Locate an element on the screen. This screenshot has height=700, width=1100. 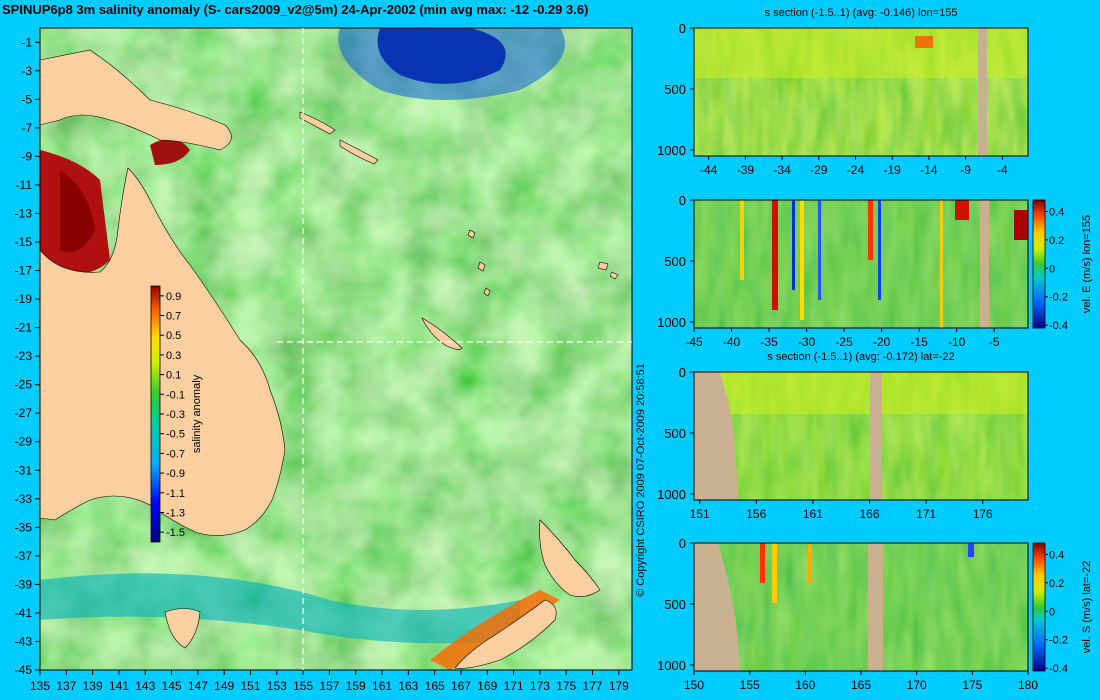
map-x-tick-label: 179 is located at coordinates (619, 686).